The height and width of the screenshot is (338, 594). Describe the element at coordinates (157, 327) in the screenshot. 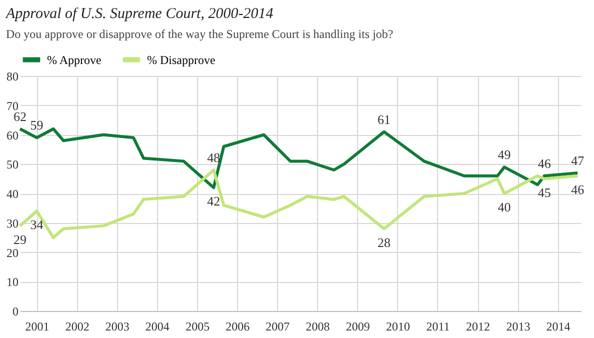

I see `x-tick-label: 2004` at that location.